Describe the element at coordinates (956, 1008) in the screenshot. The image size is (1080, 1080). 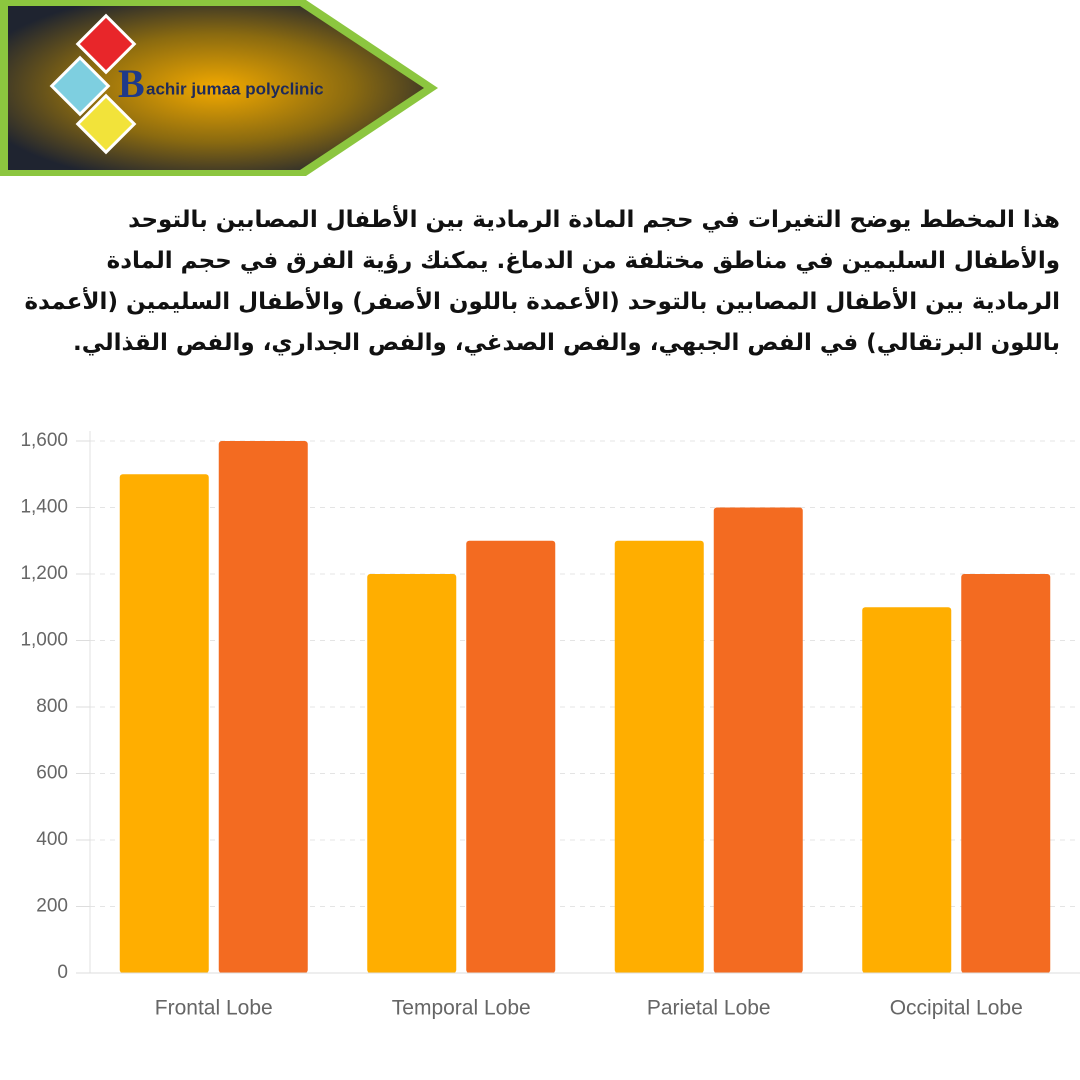
I see `x-tick-label: Occipital Lobe` at that location.